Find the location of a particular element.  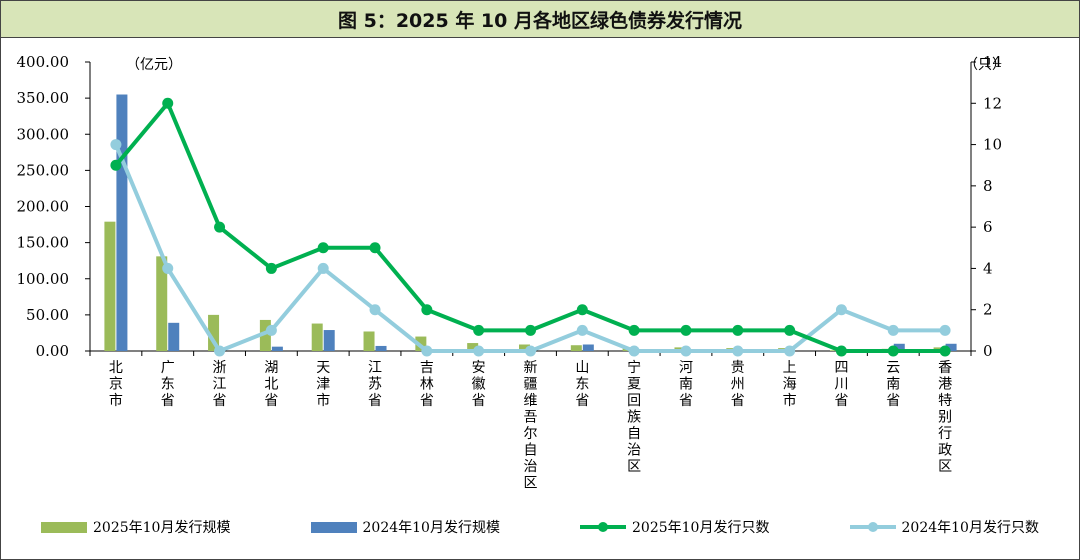

category-label-15: 云南省 is located at coordinates (893, 384).